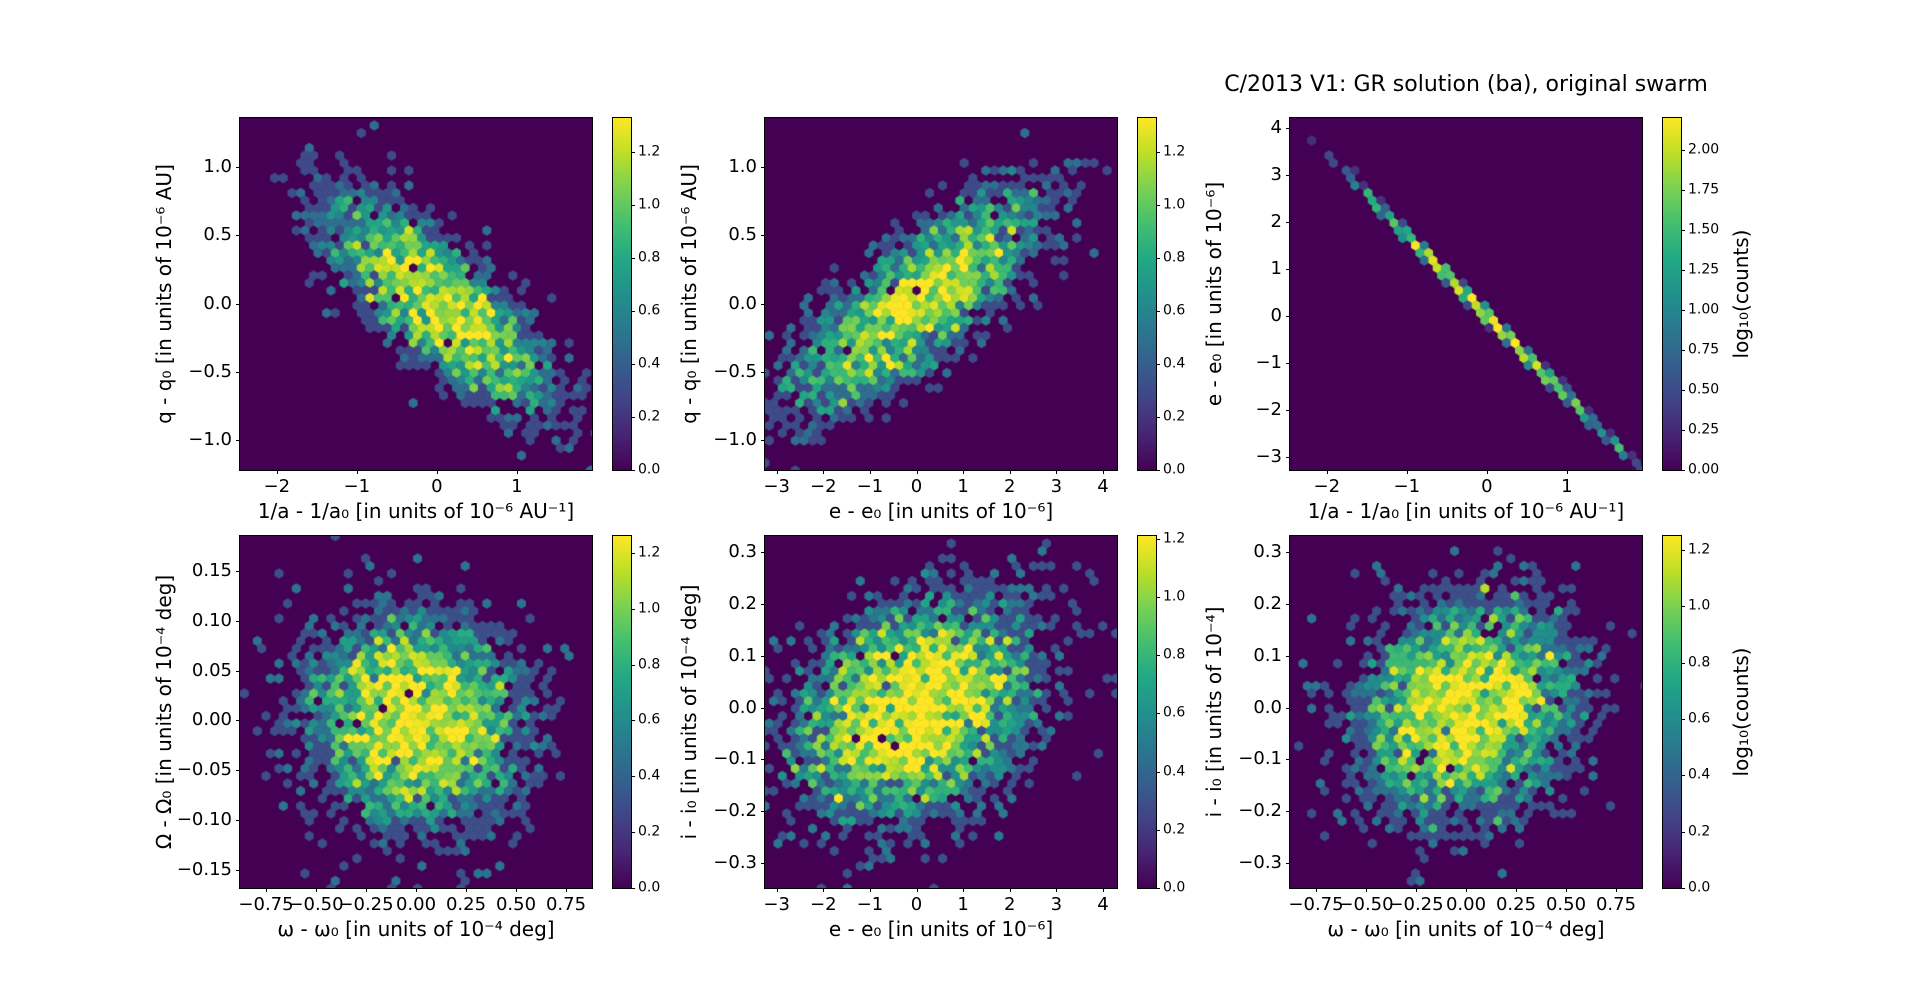 This screenshot has height=997, width=1920. Describe the element at coordinates (204, 820) in the screenshot. I see `y-tick-label: −0.10` at that location.